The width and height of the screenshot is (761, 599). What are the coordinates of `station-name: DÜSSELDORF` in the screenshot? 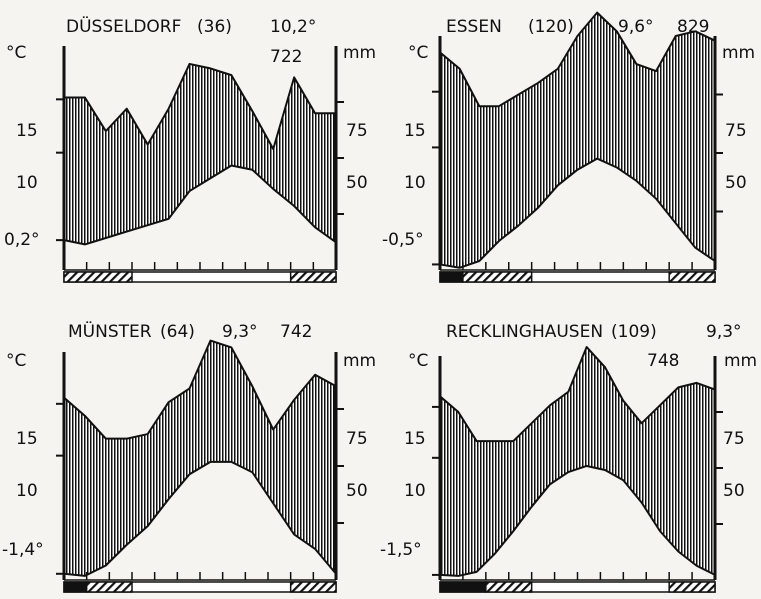 It's located at (123, 26).